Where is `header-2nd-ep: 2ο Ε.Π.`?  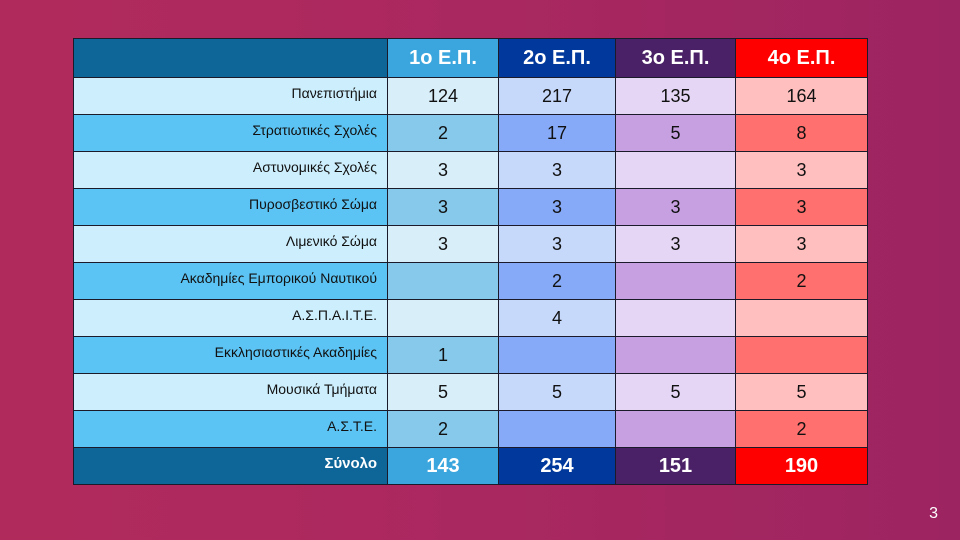 header-2nd-ep: 2ο Ε.Π. is located at coordinates (557, 58).